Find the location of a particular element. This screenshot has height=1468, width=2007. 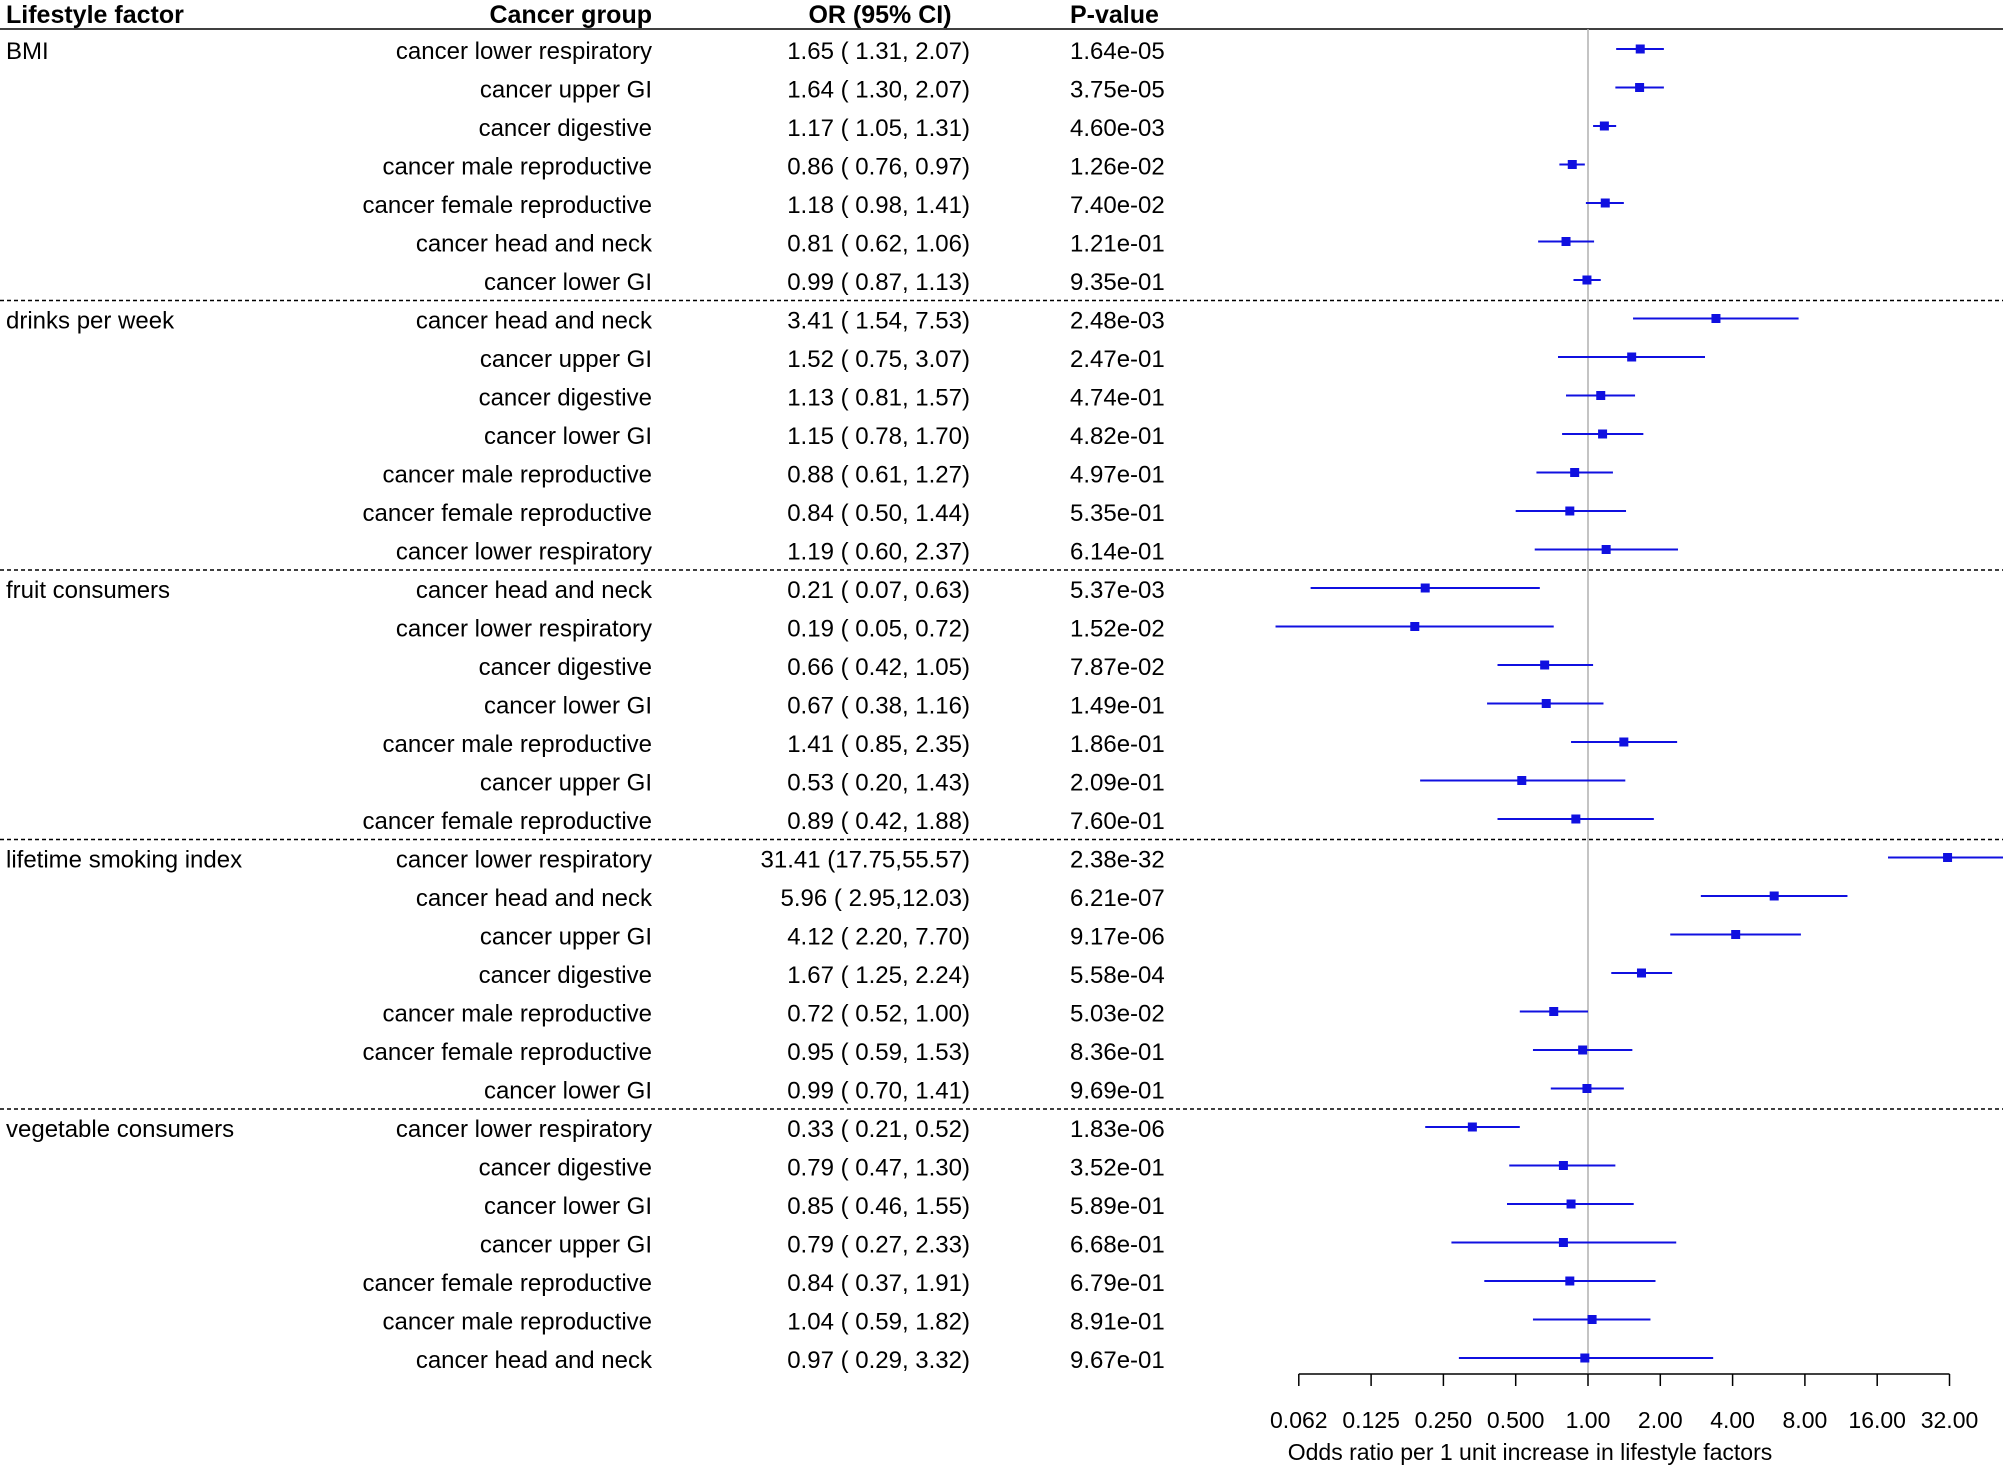

p-value: 1.64e-05 is located at coordinates (1117, 51).